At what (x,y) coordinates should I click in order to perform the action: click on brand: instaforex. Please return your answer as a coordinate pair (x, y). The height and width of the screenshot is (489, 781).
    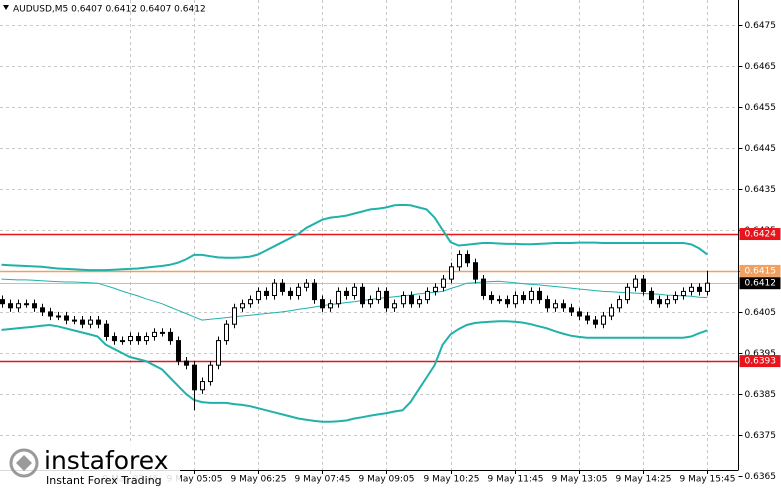
    Looking at the image, I should click on (106, 460).